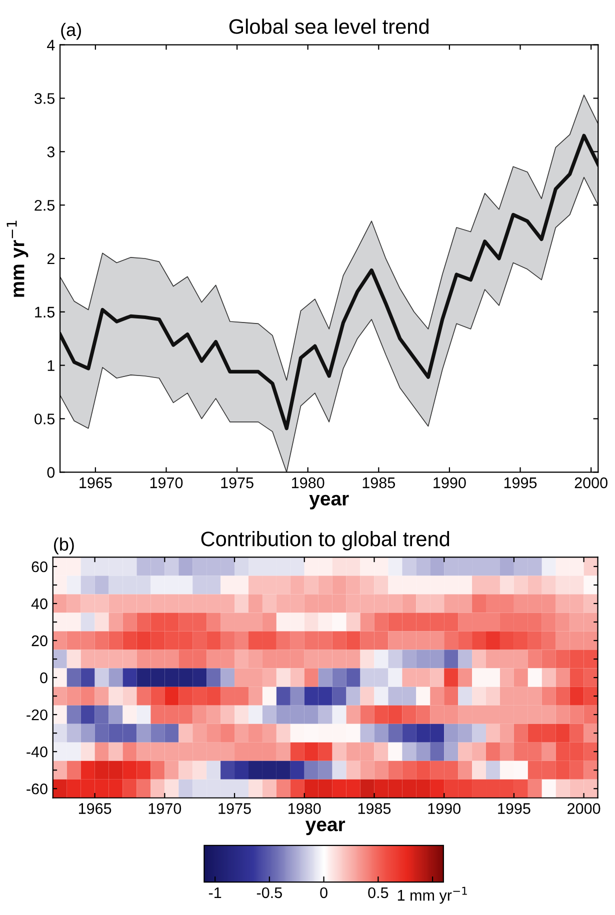 Image resolution: width=615 pixels, height=915 pixels. What do you see at coordinates (40, 640) in the screenshot?
I see `y-tick-label: 20` at bounding box center [40, 640].